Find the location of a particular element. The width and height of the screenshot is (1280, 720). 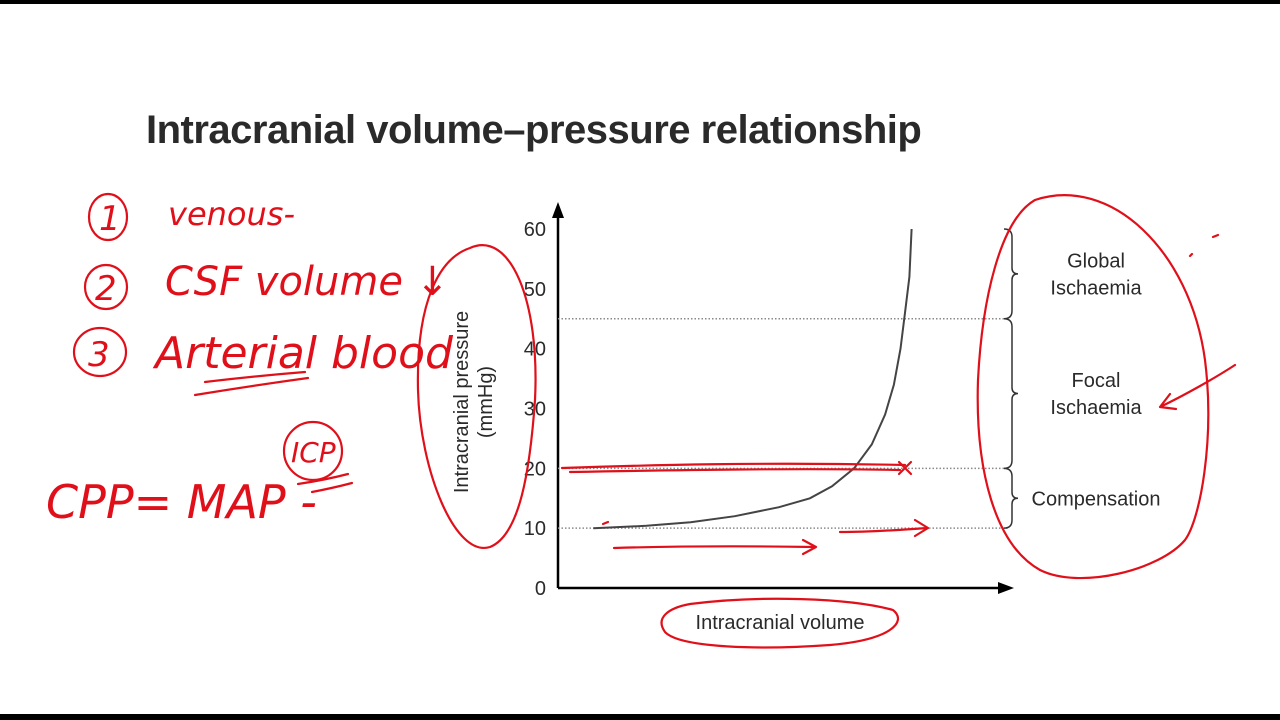

formula-icp: ICP is located at coordinates (313, 452).